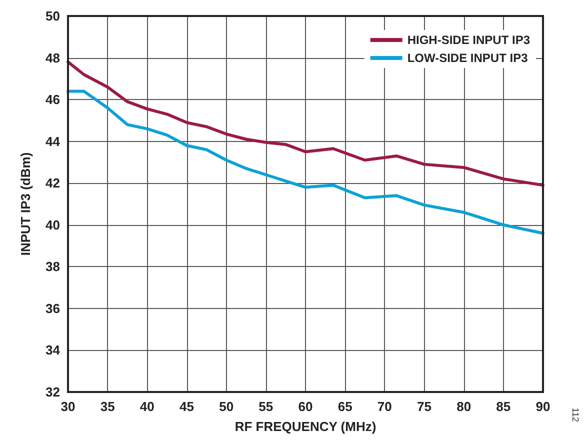 This screenshot has height=448, width=584. I want to click on y-tick-label: 32, so click(53, 392).